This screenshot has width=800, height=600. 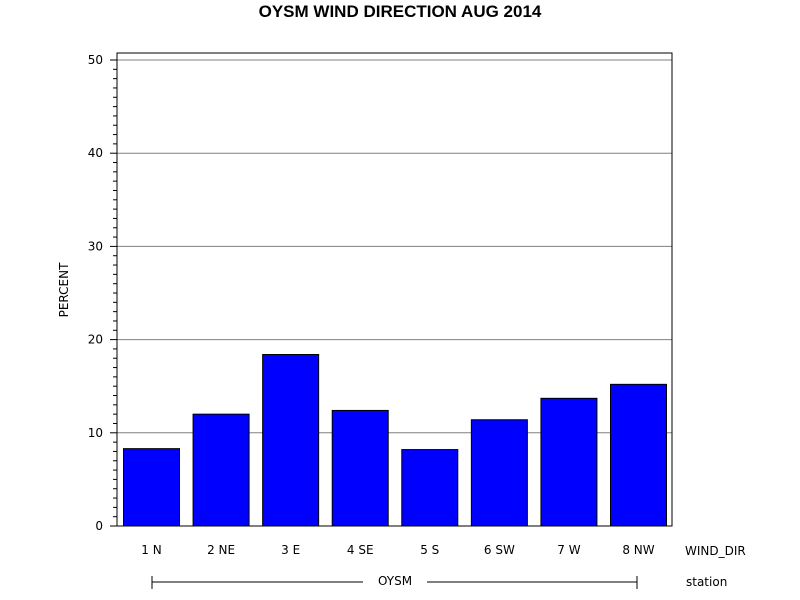 What do you see at coordinates (99, 526) in the screenshot?
I see `y-tick-label: 0` at bounding box center [99, 526].